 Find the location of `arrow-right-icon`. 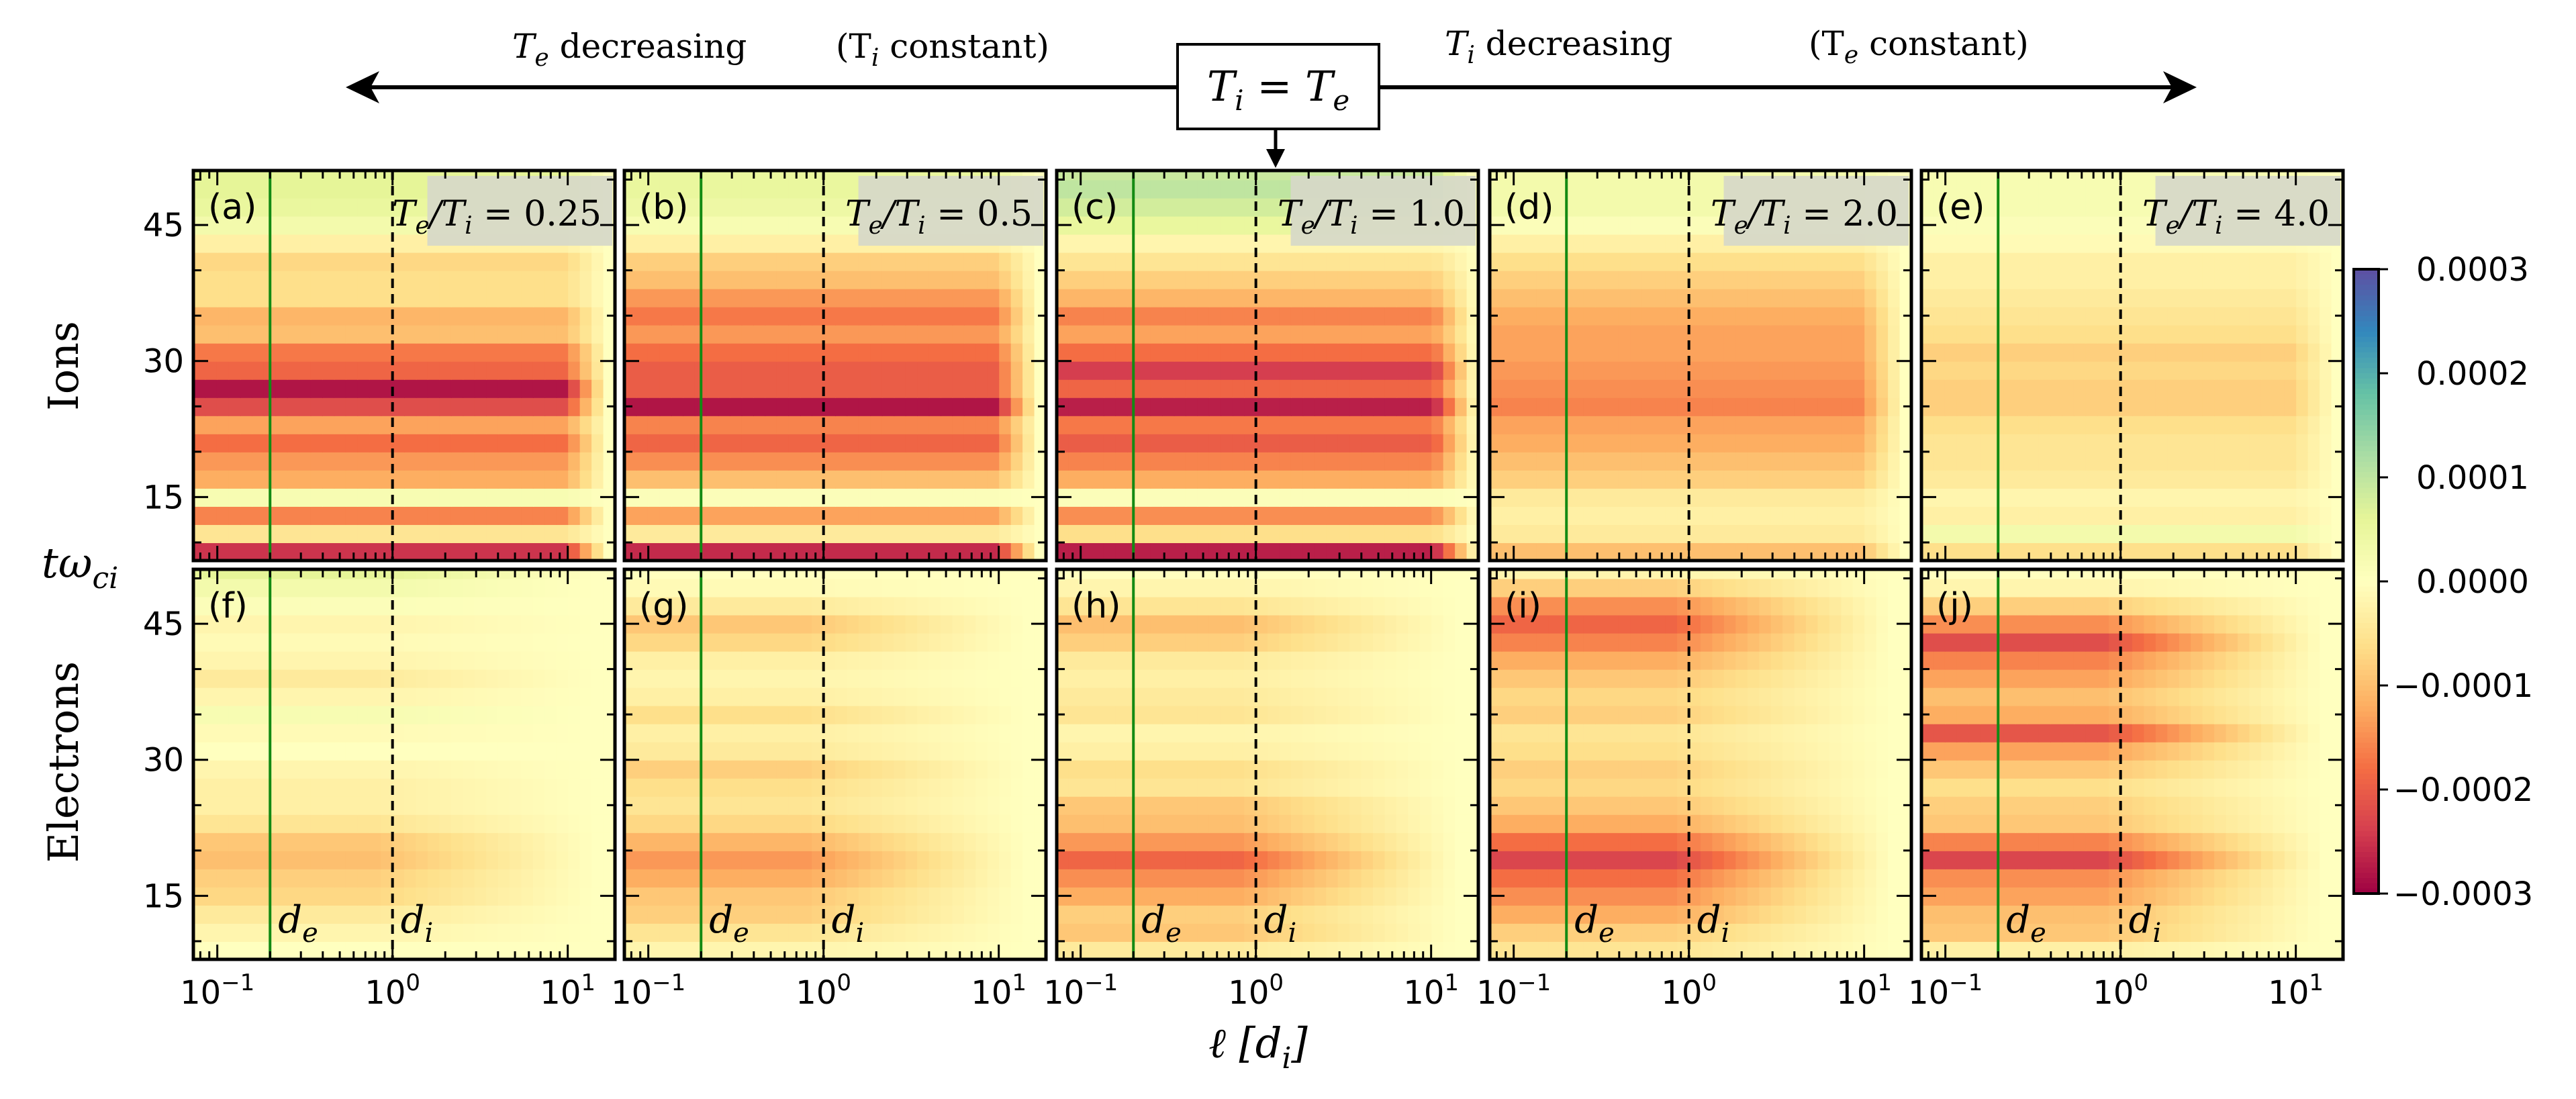

arrow-right-icon is located at coordinates (2180, 87).